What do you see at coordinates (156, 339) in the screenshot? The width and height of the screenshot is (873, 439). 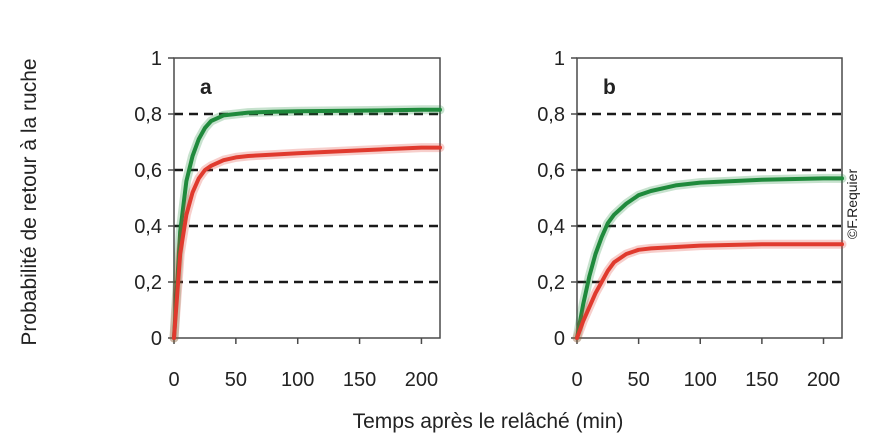 I see `y-tick-label-a-0: 0` at bounding box center [156, 339].